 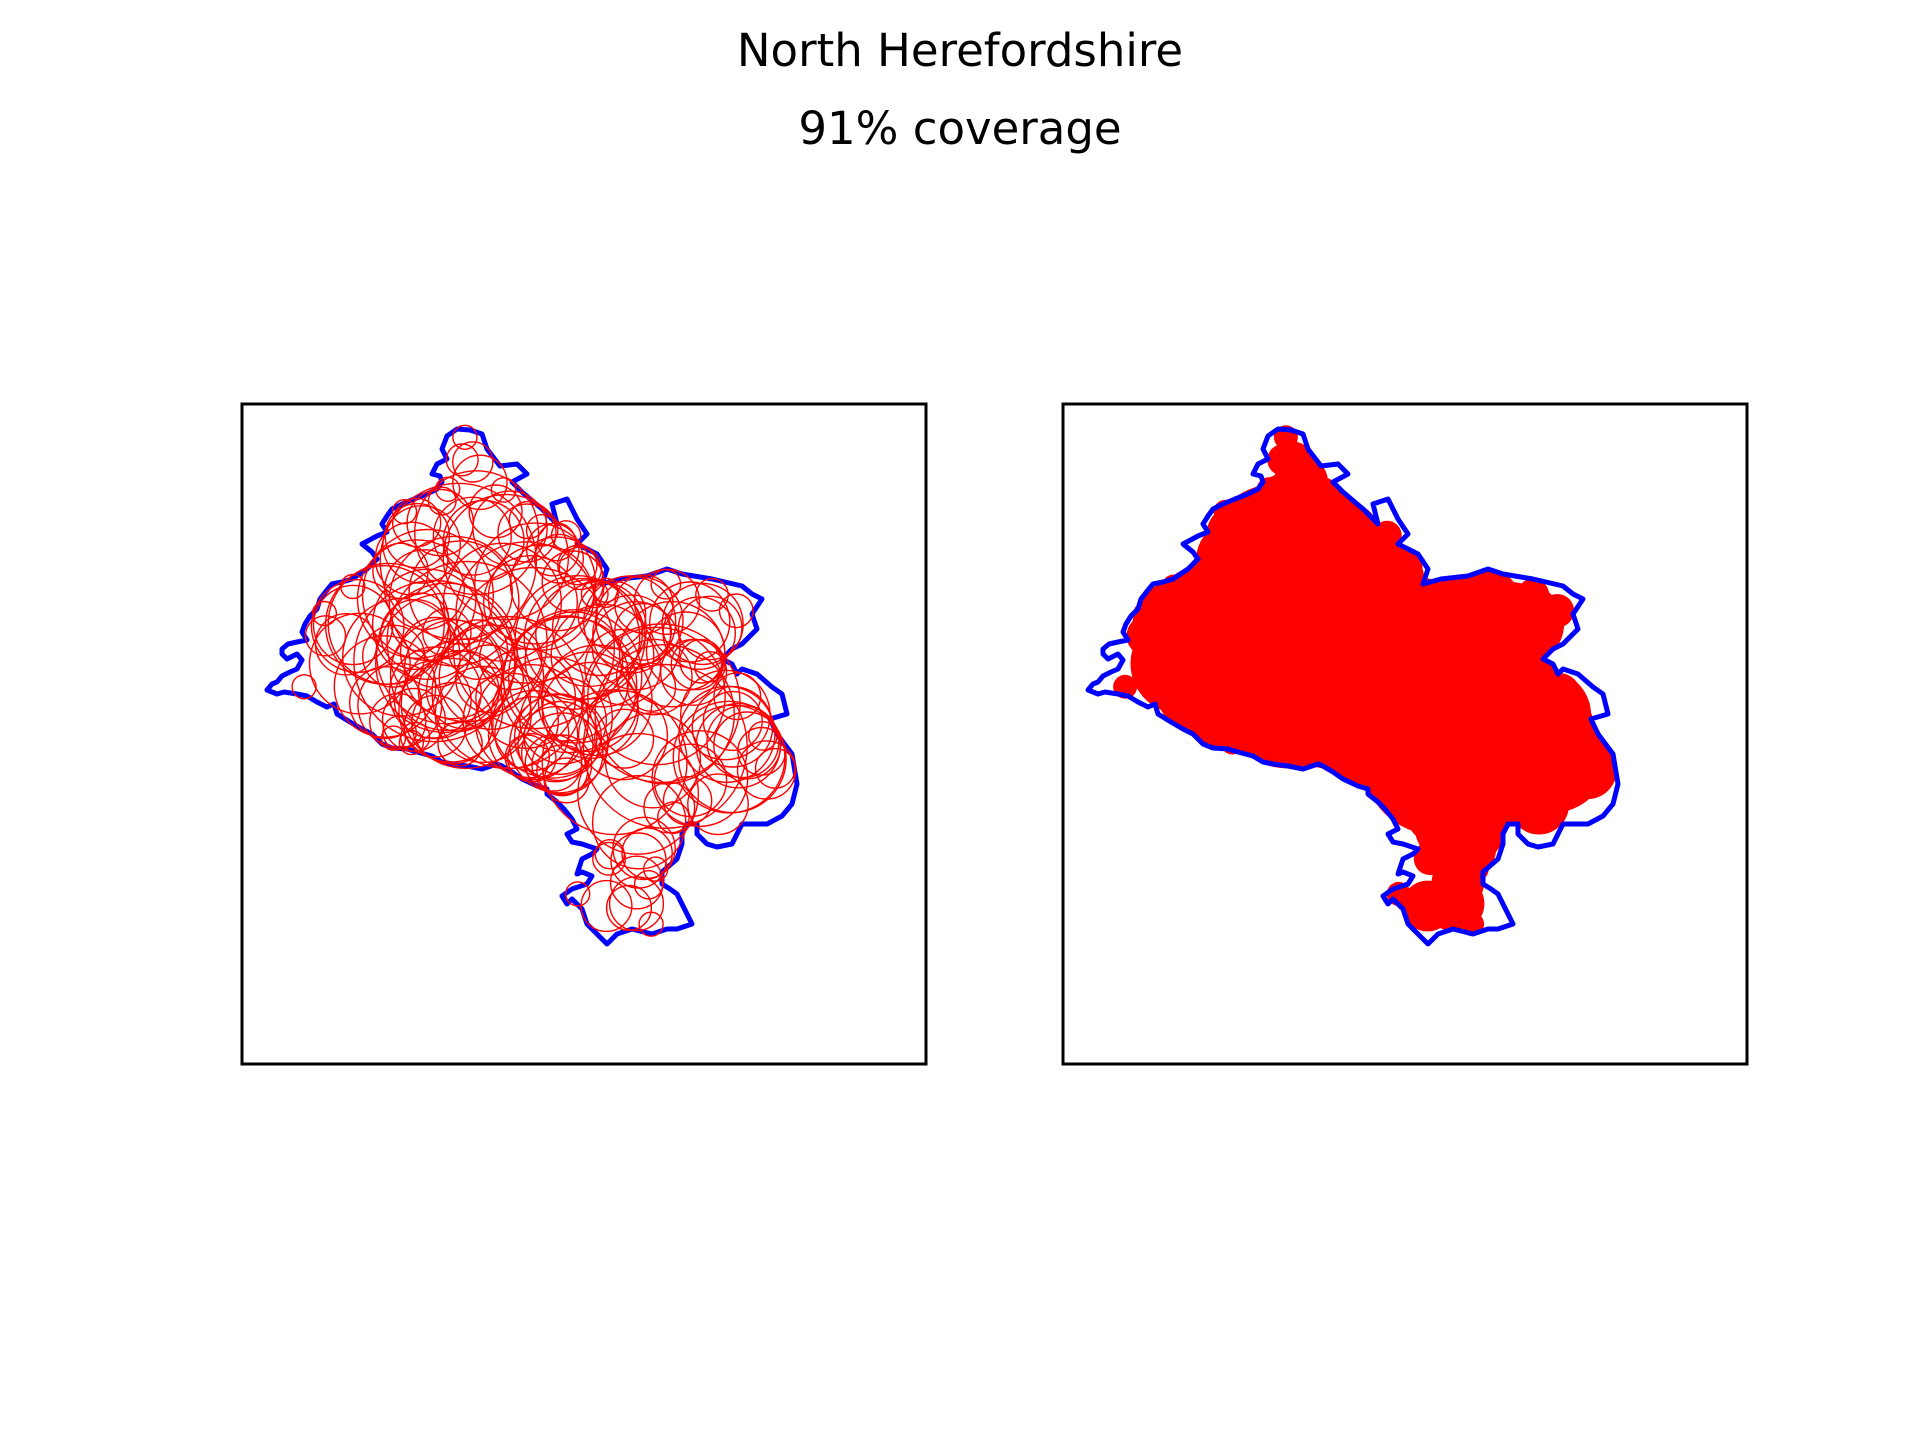 I want to click on figure-title: North Herefordshire, so click(x=960, y=50).